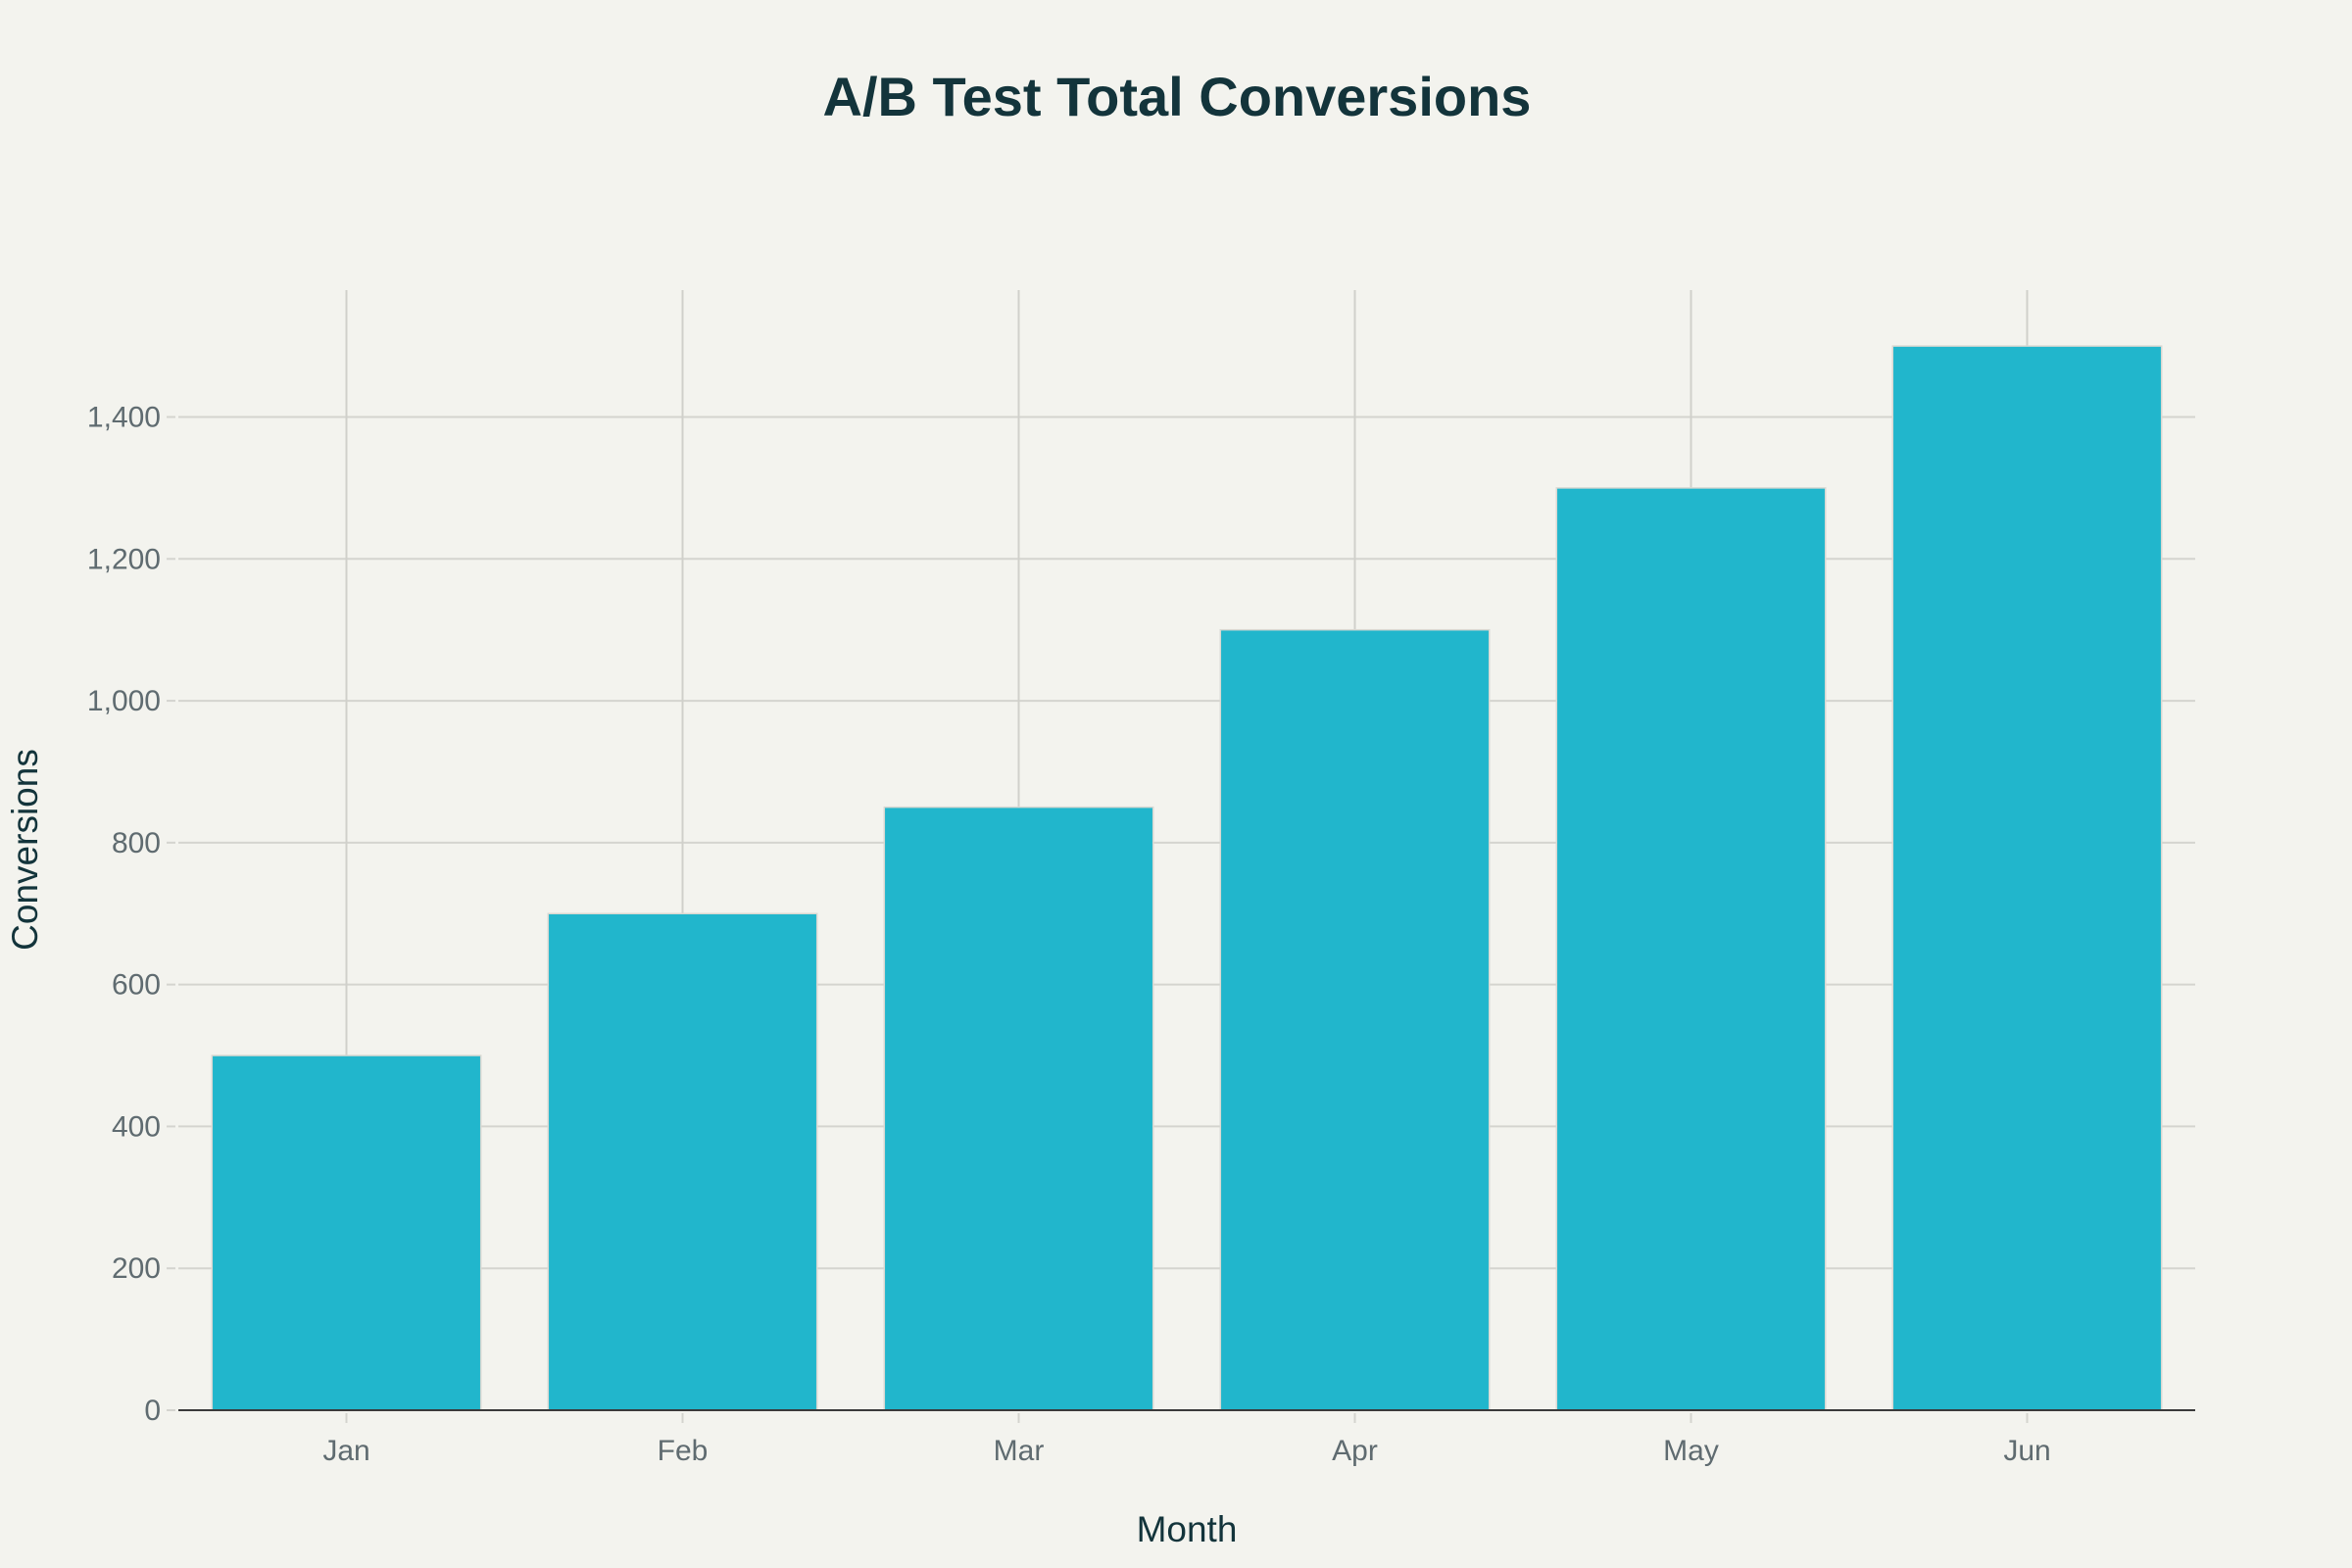  What do you see at coordinates (2027, 1451) in the screenshot?
I see `x-tick-label: Jun` at bounding box center [2027, 1451].